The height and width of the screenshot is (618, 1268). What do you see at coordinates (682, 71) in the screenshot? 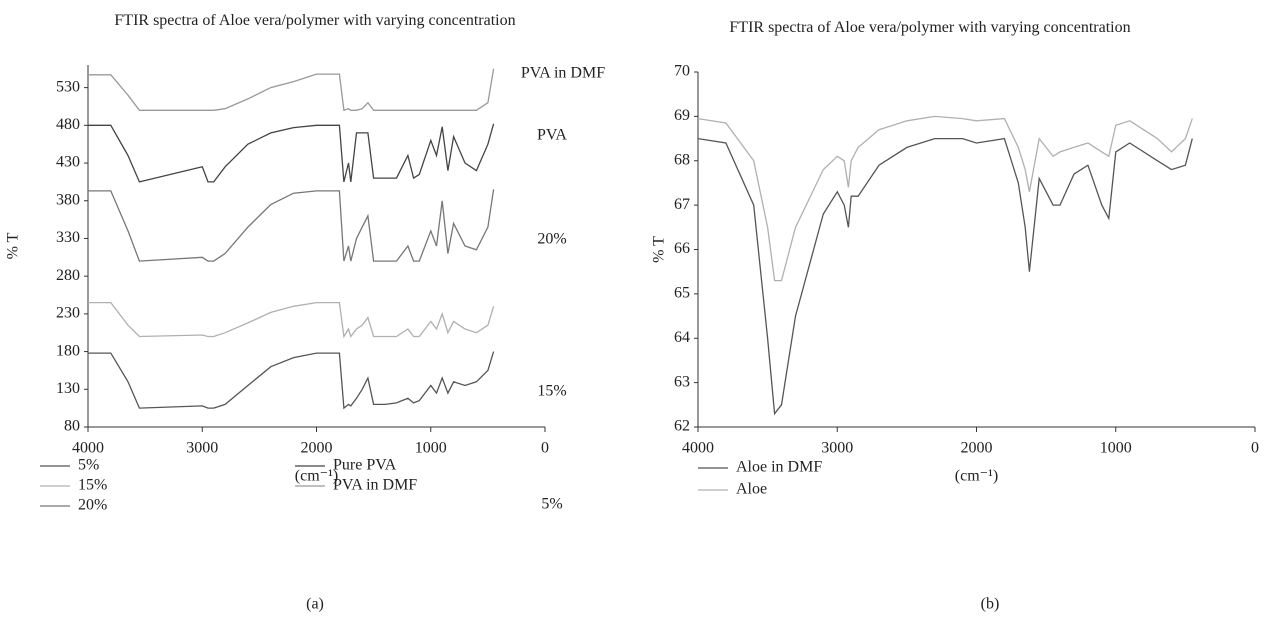
I see `y-tick-label: 70` at bounding box center [682, 71].